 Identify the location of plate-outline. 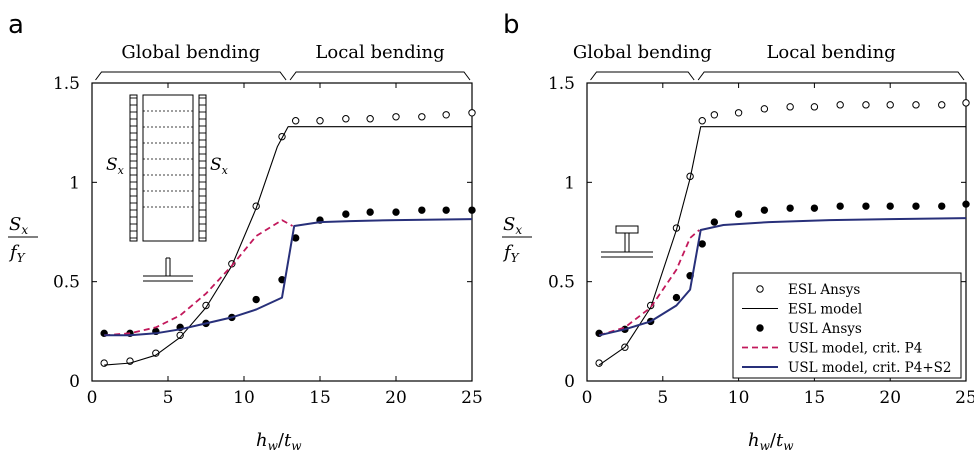
(168, 168).